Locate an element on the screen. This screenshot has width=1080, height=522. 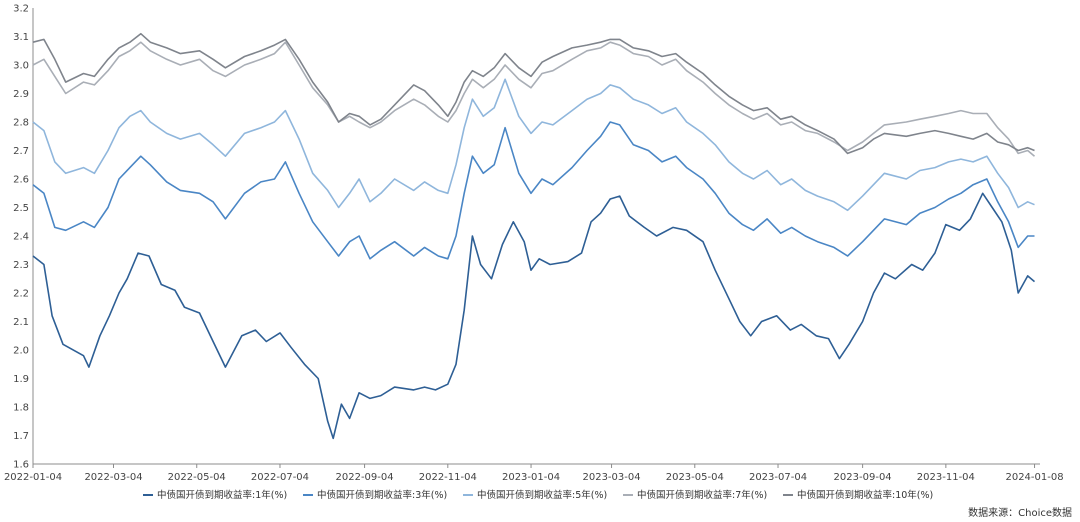
y-tick-label: 1.9 is located at coordinates (21, 379).